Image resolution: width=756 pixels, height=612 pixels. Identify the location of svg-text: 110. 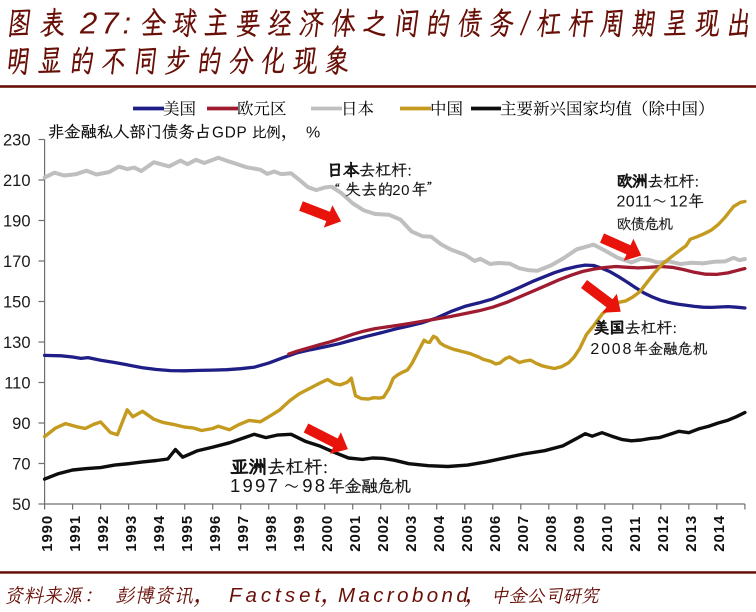
(17, 384).